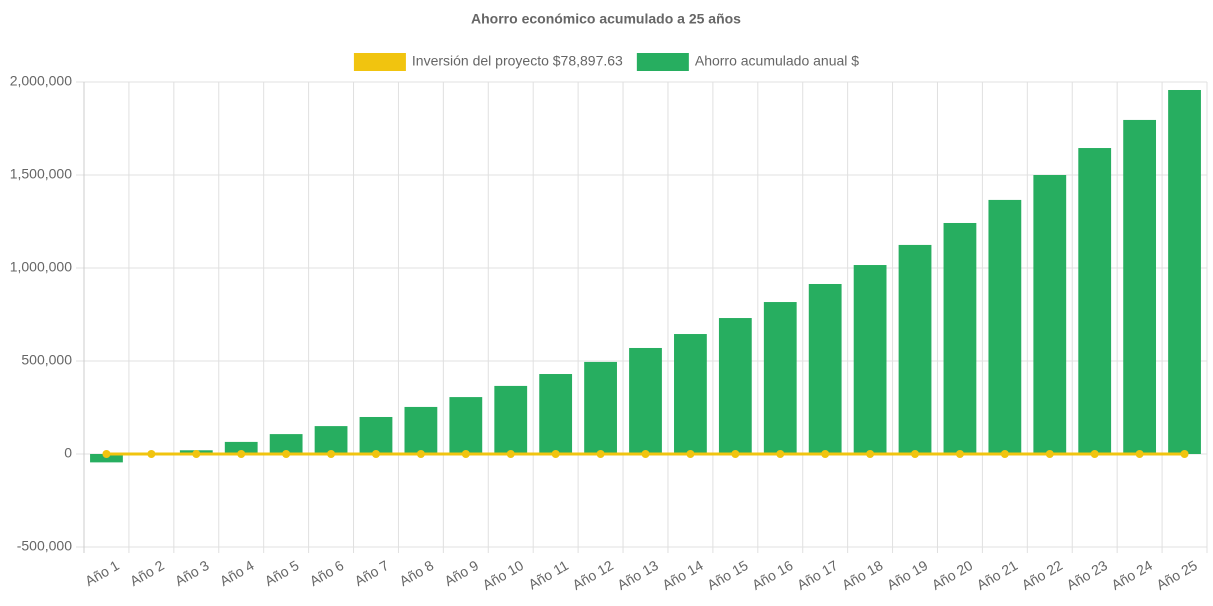 This screenshot has height=606, width=1213. Describe the element at coordinates (46, 360) in the screenshot. I see `y-tick-label: 500,000` at that location.